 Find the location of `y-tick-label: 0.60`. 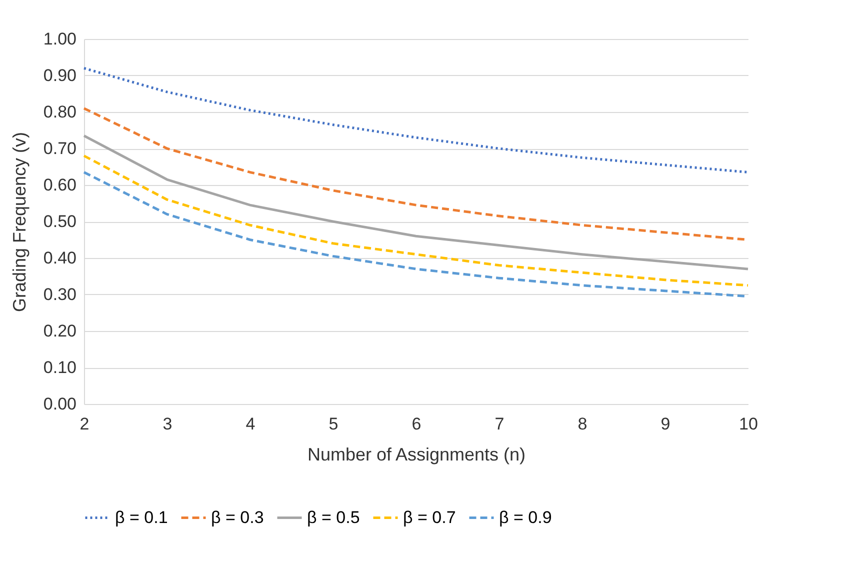

y-tick-label: 0.60 is located at coordinates (59, 185).